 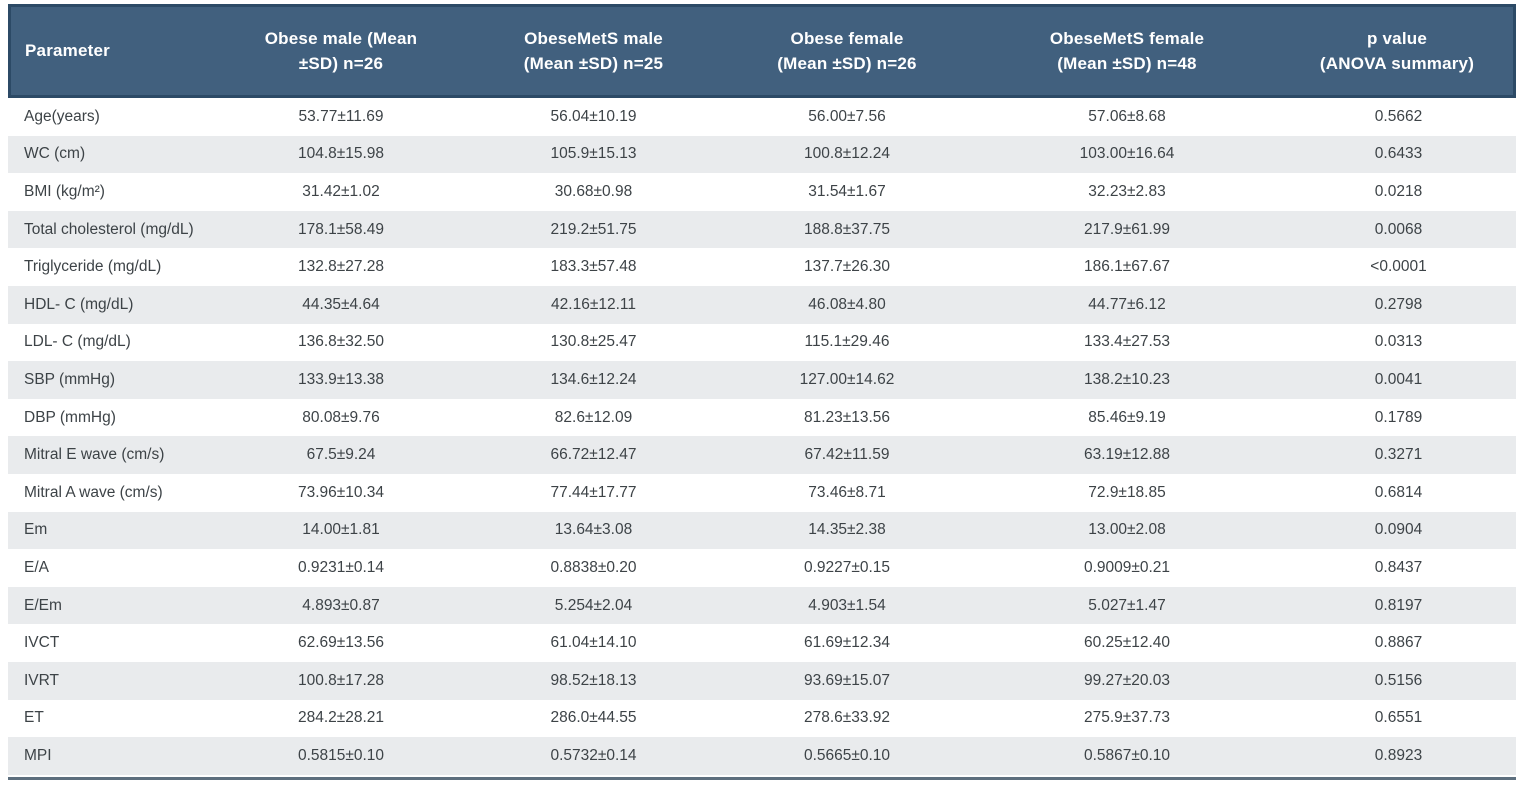 I want to click on parameter-cell: ET, so click(x=112, y=718).